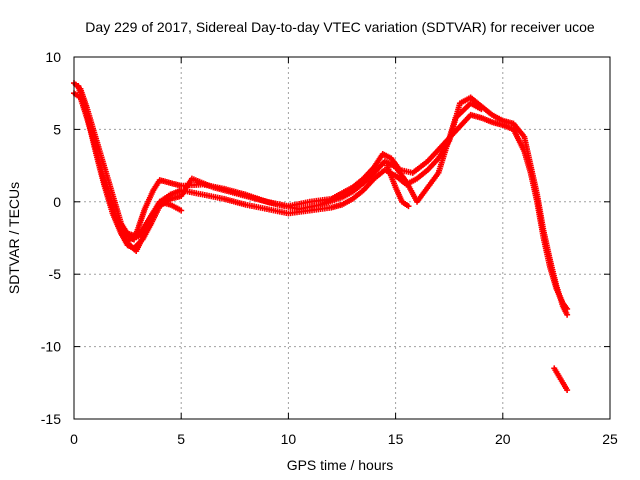 The width and height of the screenshot is (640, 480). What do you see at coordinates (340, 465) in the screenshot?
I see `x-axis-label: GPS time / hours` at bounding box center [340, 465].